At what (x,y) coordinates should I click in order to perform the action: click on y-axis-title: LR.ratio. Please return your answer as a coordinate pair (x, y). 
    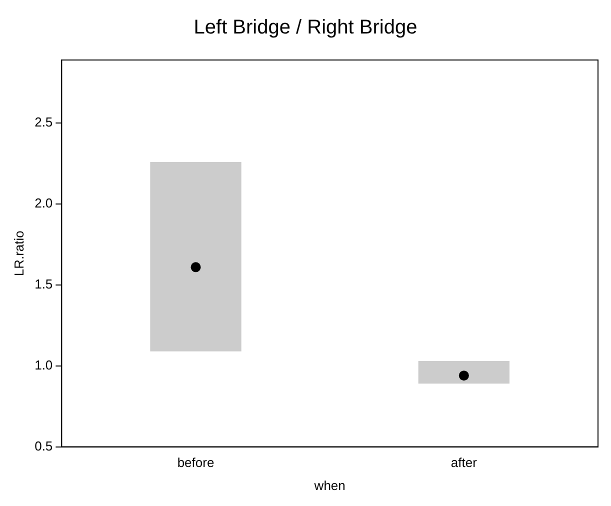
    Looking at the image, I should click on (18, 253).